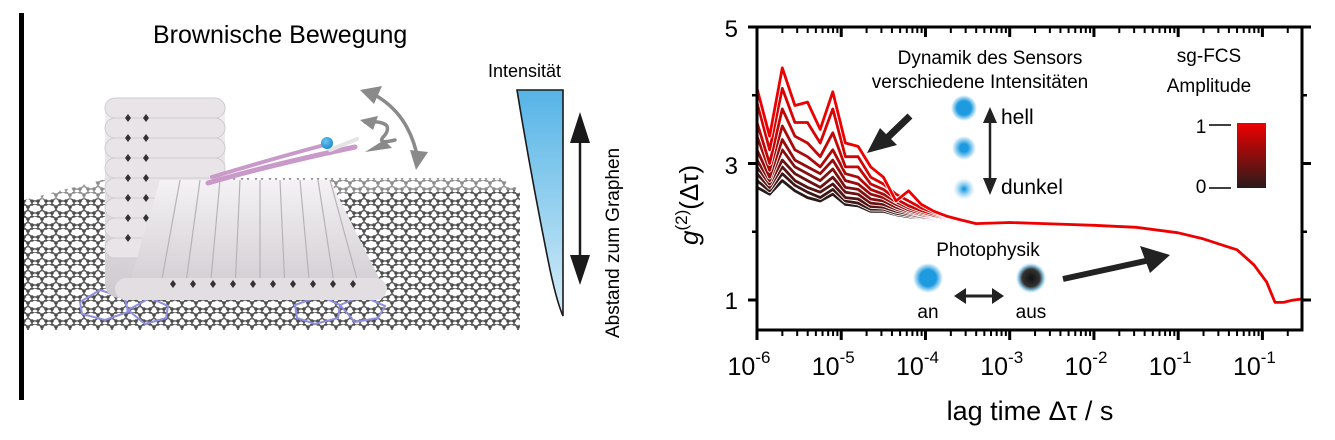 The height and width of the screenshot is (440, 1335). I want to click on distance-double-arrow, so click(580, 198).